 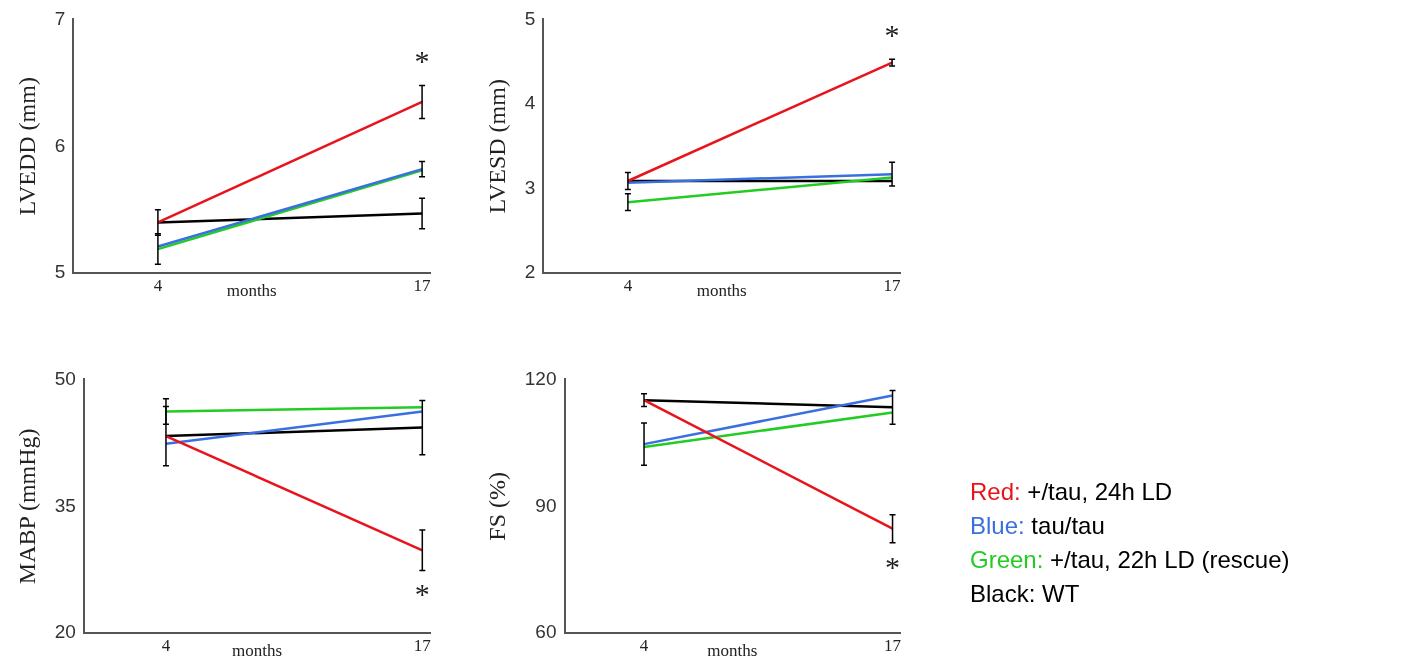 I want to click on y-tick-label: 4, so click(x=530, y=103).